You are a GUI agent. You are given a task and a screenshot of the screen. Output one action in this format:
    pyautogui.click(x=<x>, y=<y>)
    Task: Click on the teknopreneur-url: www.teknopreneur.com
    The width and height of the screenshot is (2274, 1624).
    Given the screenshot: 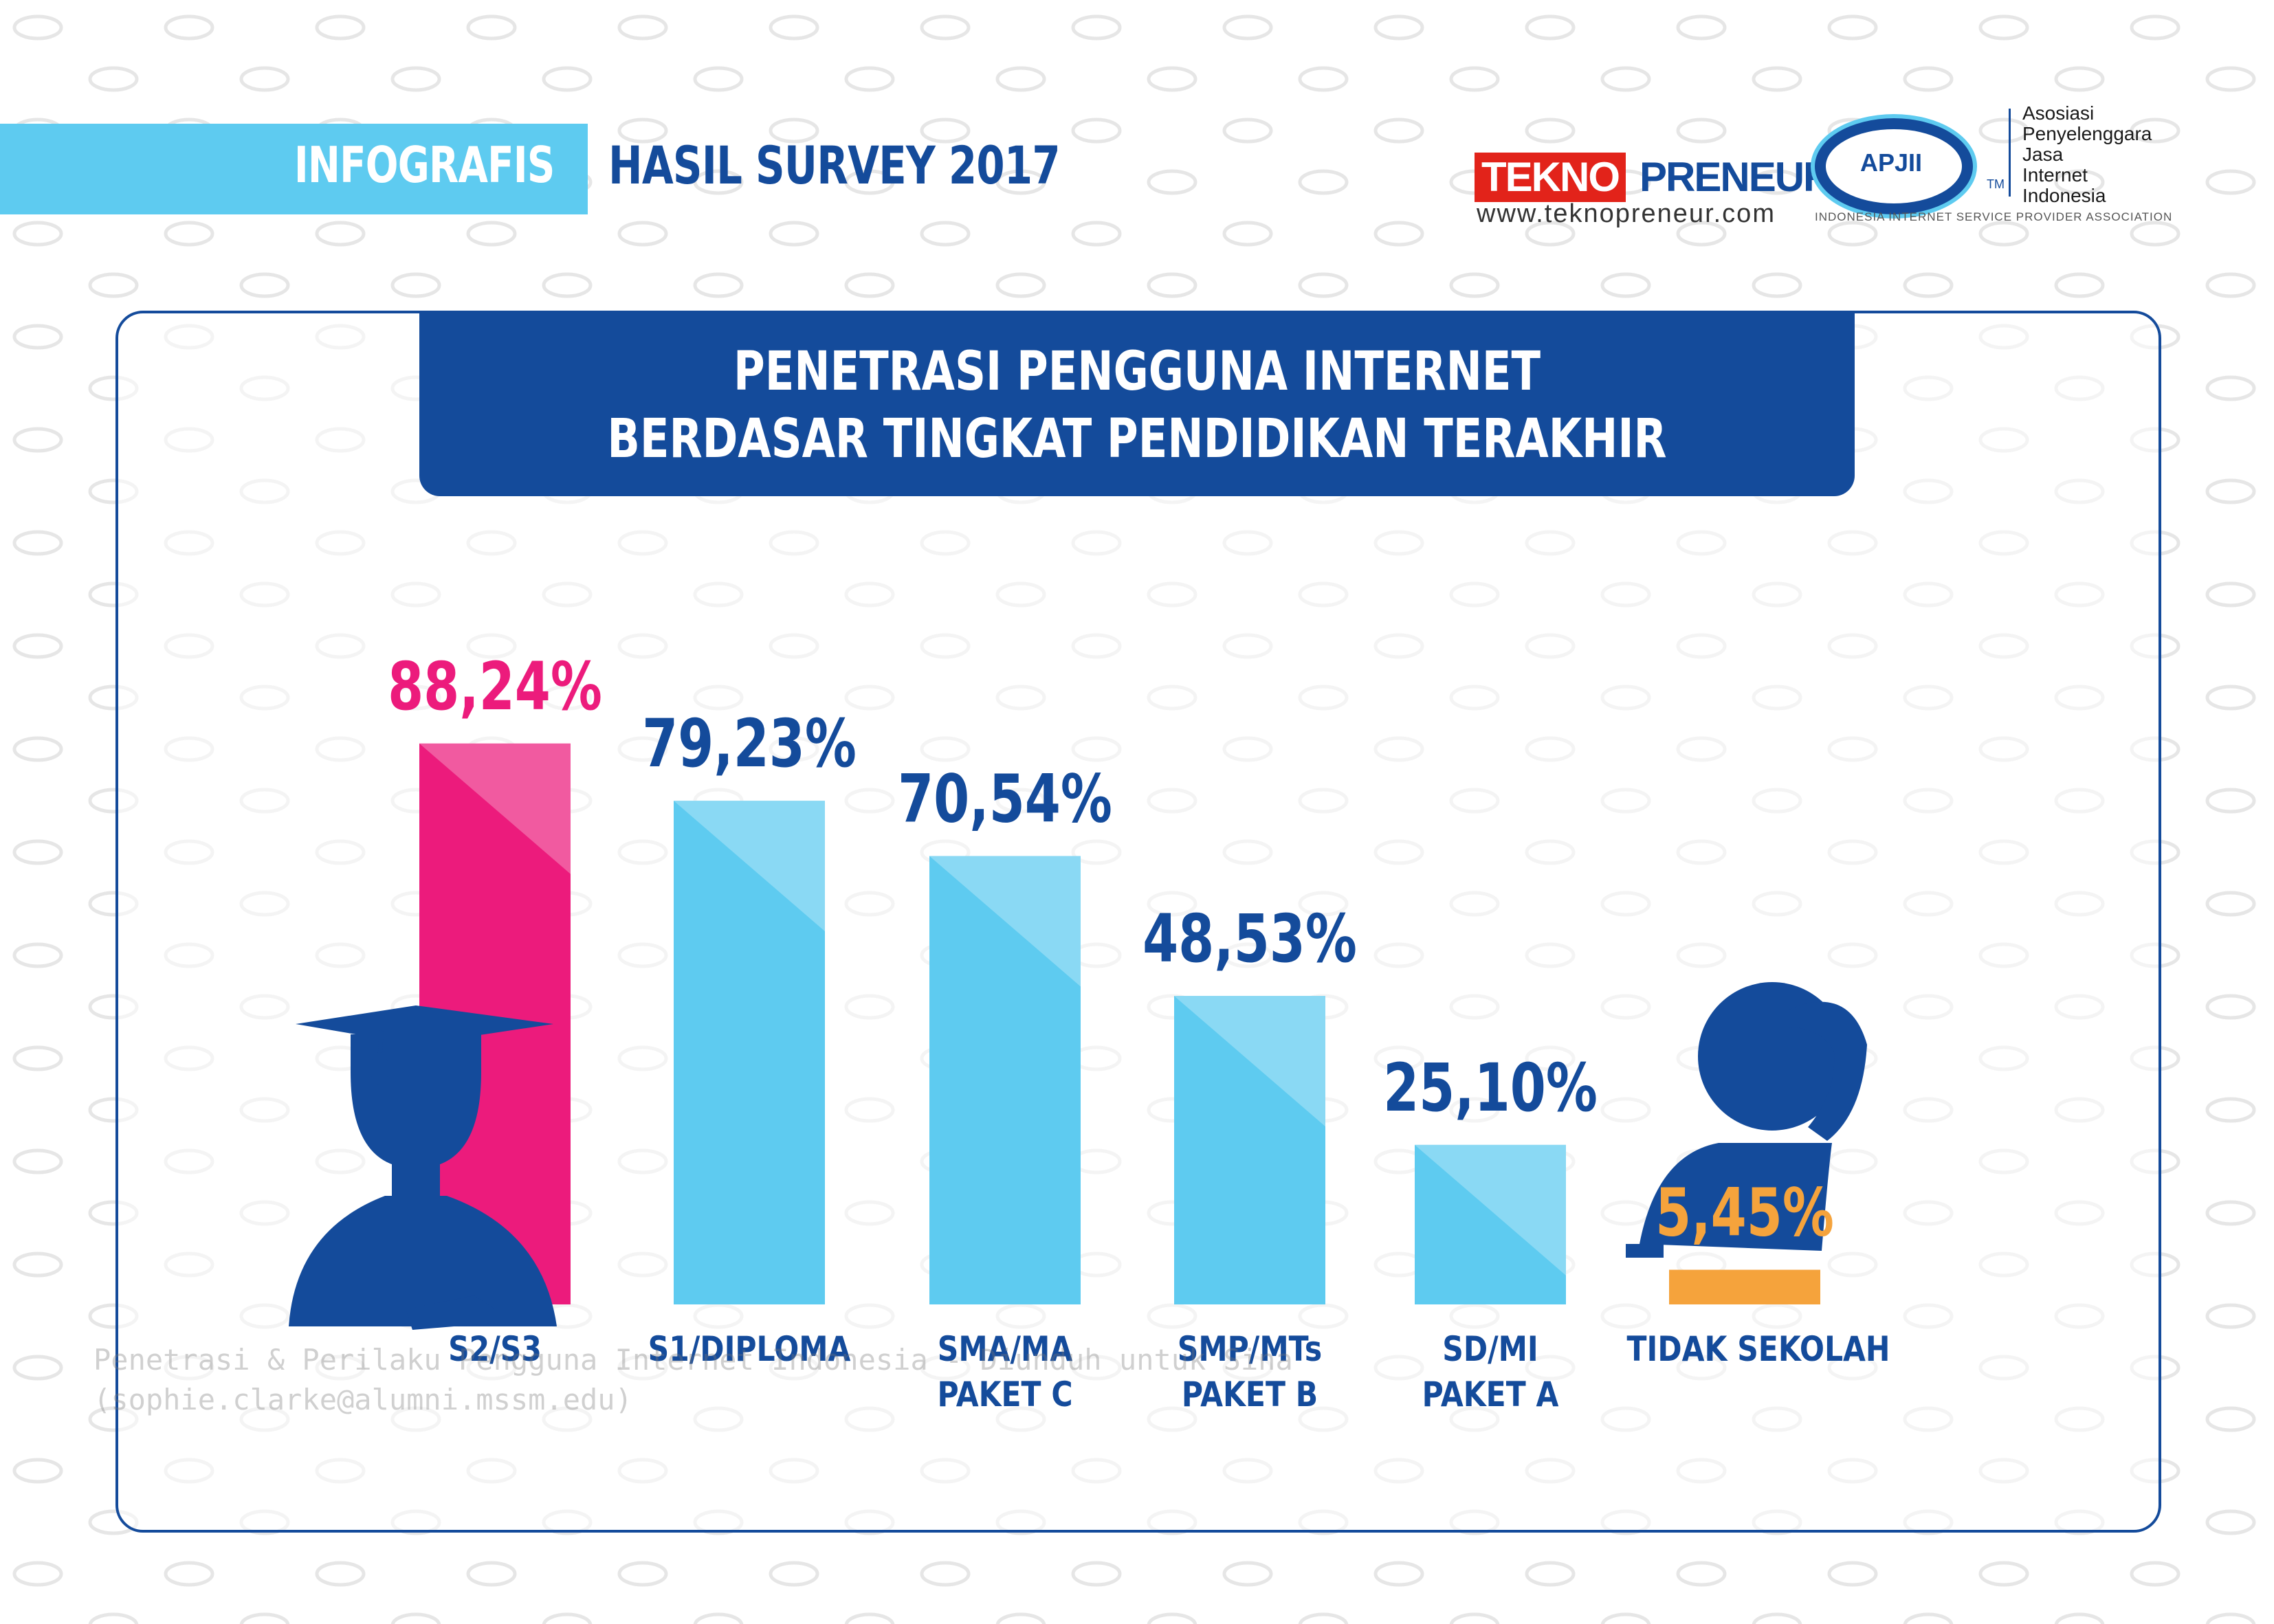 What is the action you would take?
    pyautogui.click(x=1627, y=213)
    